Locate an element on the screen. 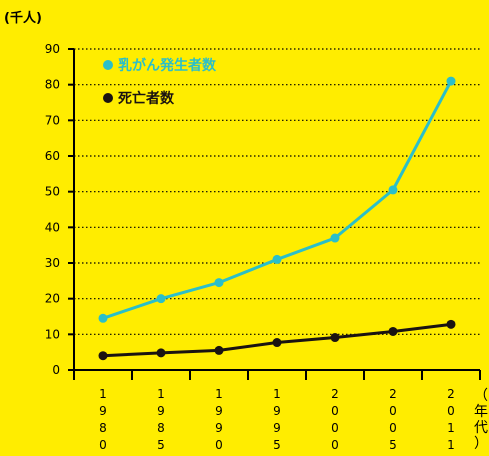 Image resolution: width=489 pixels, height=456 pixels. y-tick-label: 70 is located at coordinates (52, 120).